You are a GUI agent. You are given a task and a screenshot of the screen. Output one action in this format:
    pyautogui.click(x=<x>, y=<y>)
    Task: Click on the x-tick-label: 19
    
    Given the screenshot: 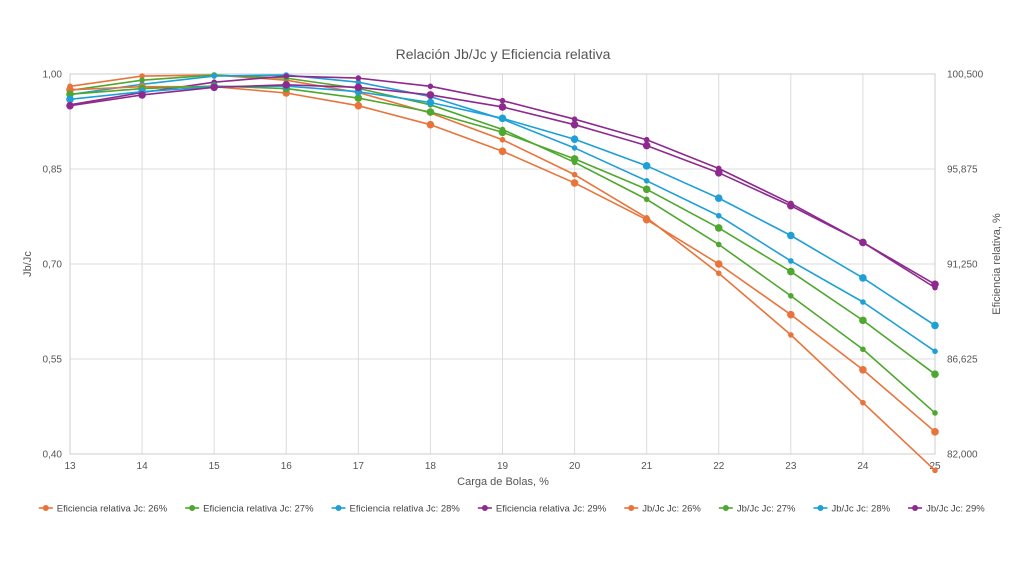 What is the action you would take?
    pyautogui.click(x=503, y=466)
    